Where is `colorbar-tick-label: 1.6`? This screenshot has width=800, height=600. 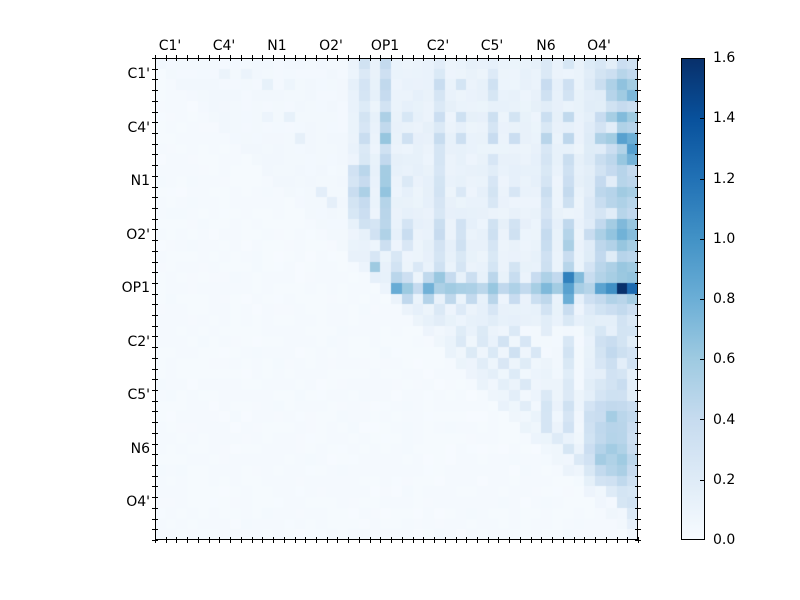
colorbar-tick-label: 1.6 is located at coordinates (724, 58).